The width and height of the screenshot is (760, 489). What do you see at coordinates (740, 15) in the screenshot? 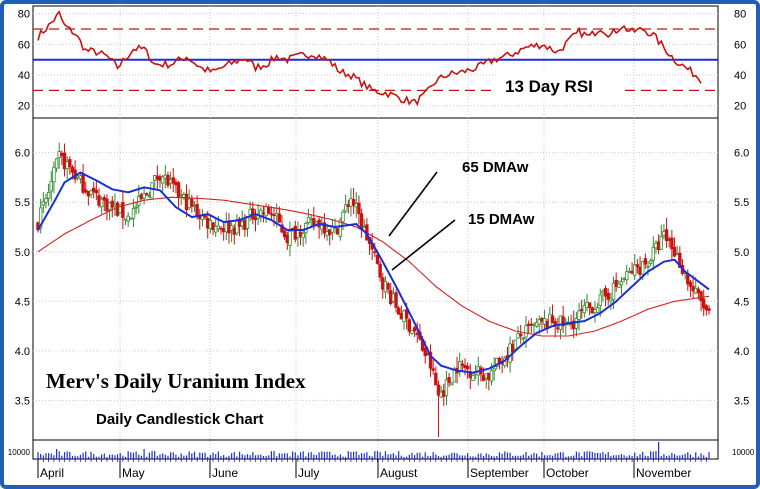
I see `rsi-tick-right: 80` at bounding box center [740, 15].